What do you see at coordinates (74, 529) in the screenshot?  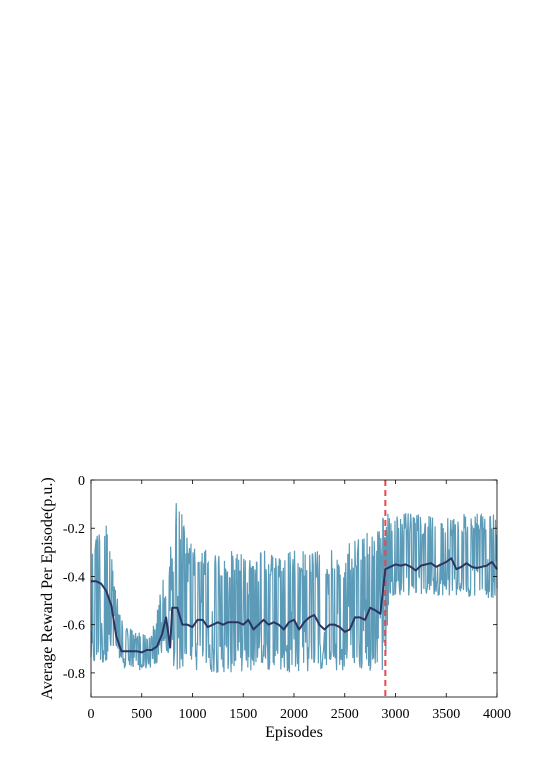 I see `y-tick-label: -0.2` at bounding box center [74, 529].